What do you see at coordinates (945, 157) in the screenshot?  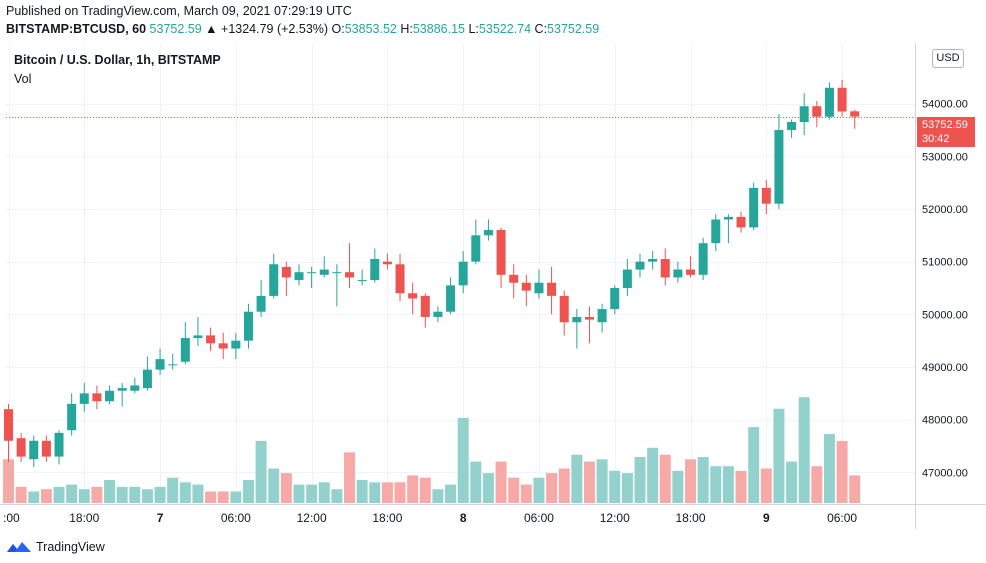 I see `y-tick-label: 53000.00` at bounding box center [945, 157].